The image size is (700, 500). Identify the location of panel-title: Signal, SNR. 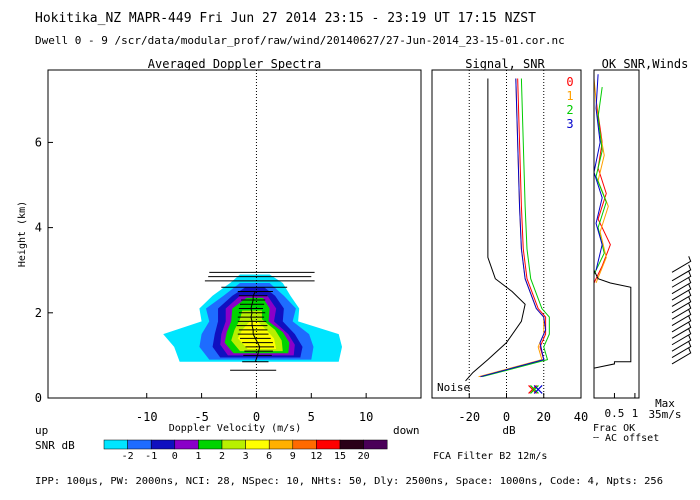
(505, 64).